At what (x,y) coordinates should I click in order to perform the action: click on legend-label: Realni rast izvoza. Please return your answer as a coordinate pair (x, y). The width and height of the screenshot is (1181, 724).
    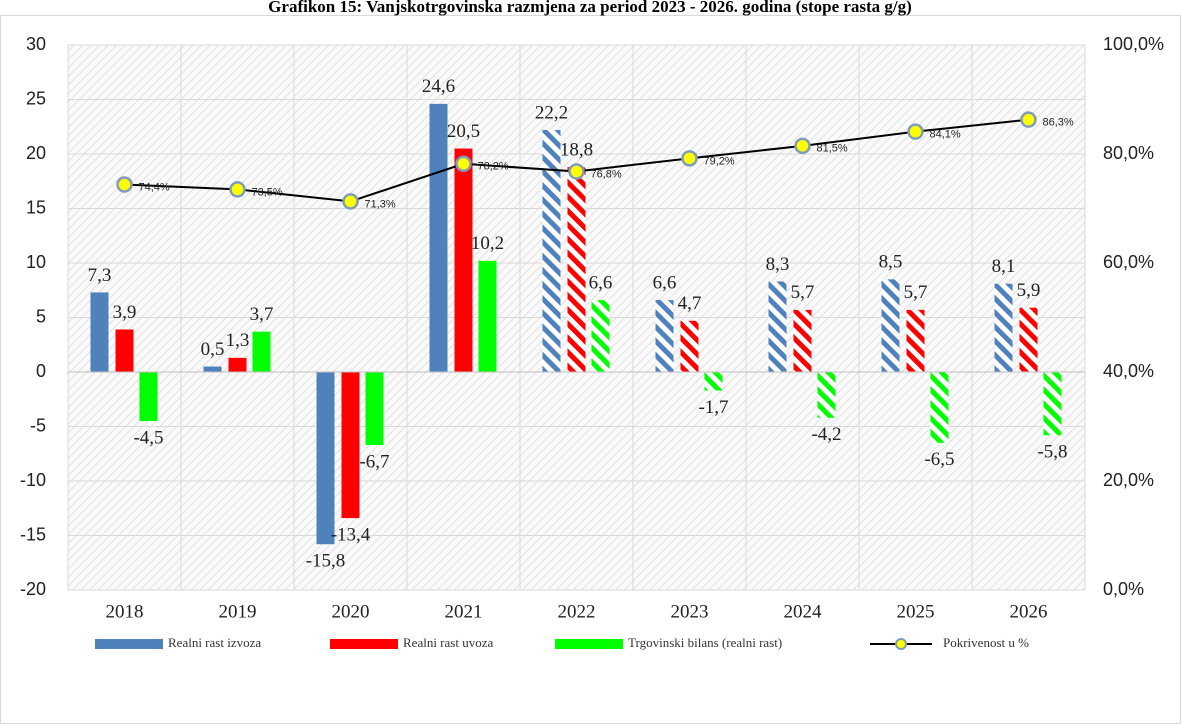
    Looking at the image, I should click on (214, 642).